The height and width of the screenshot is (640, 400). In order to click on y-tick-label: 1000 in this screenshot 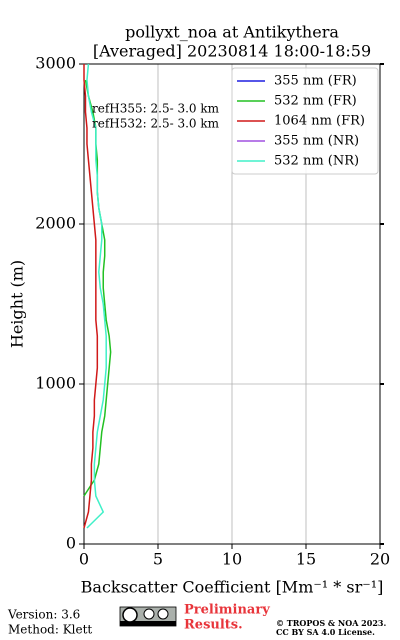, I will do `click(55, 383)`.